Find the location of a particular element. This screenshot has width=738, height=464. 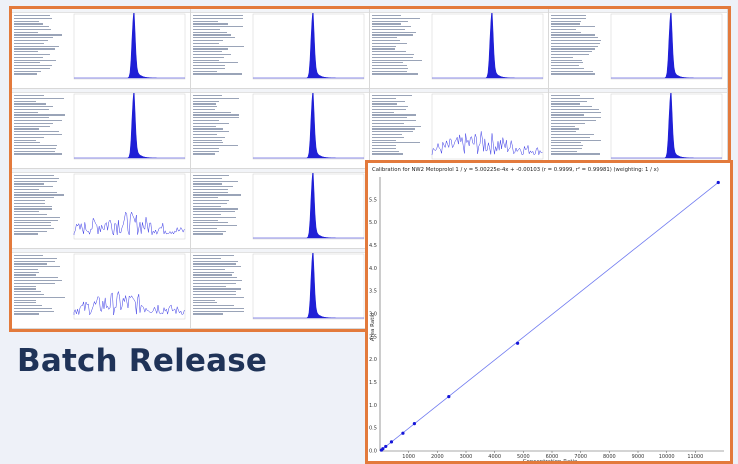

y-tick-label: 5.0 is located at coordinates (373, 223).